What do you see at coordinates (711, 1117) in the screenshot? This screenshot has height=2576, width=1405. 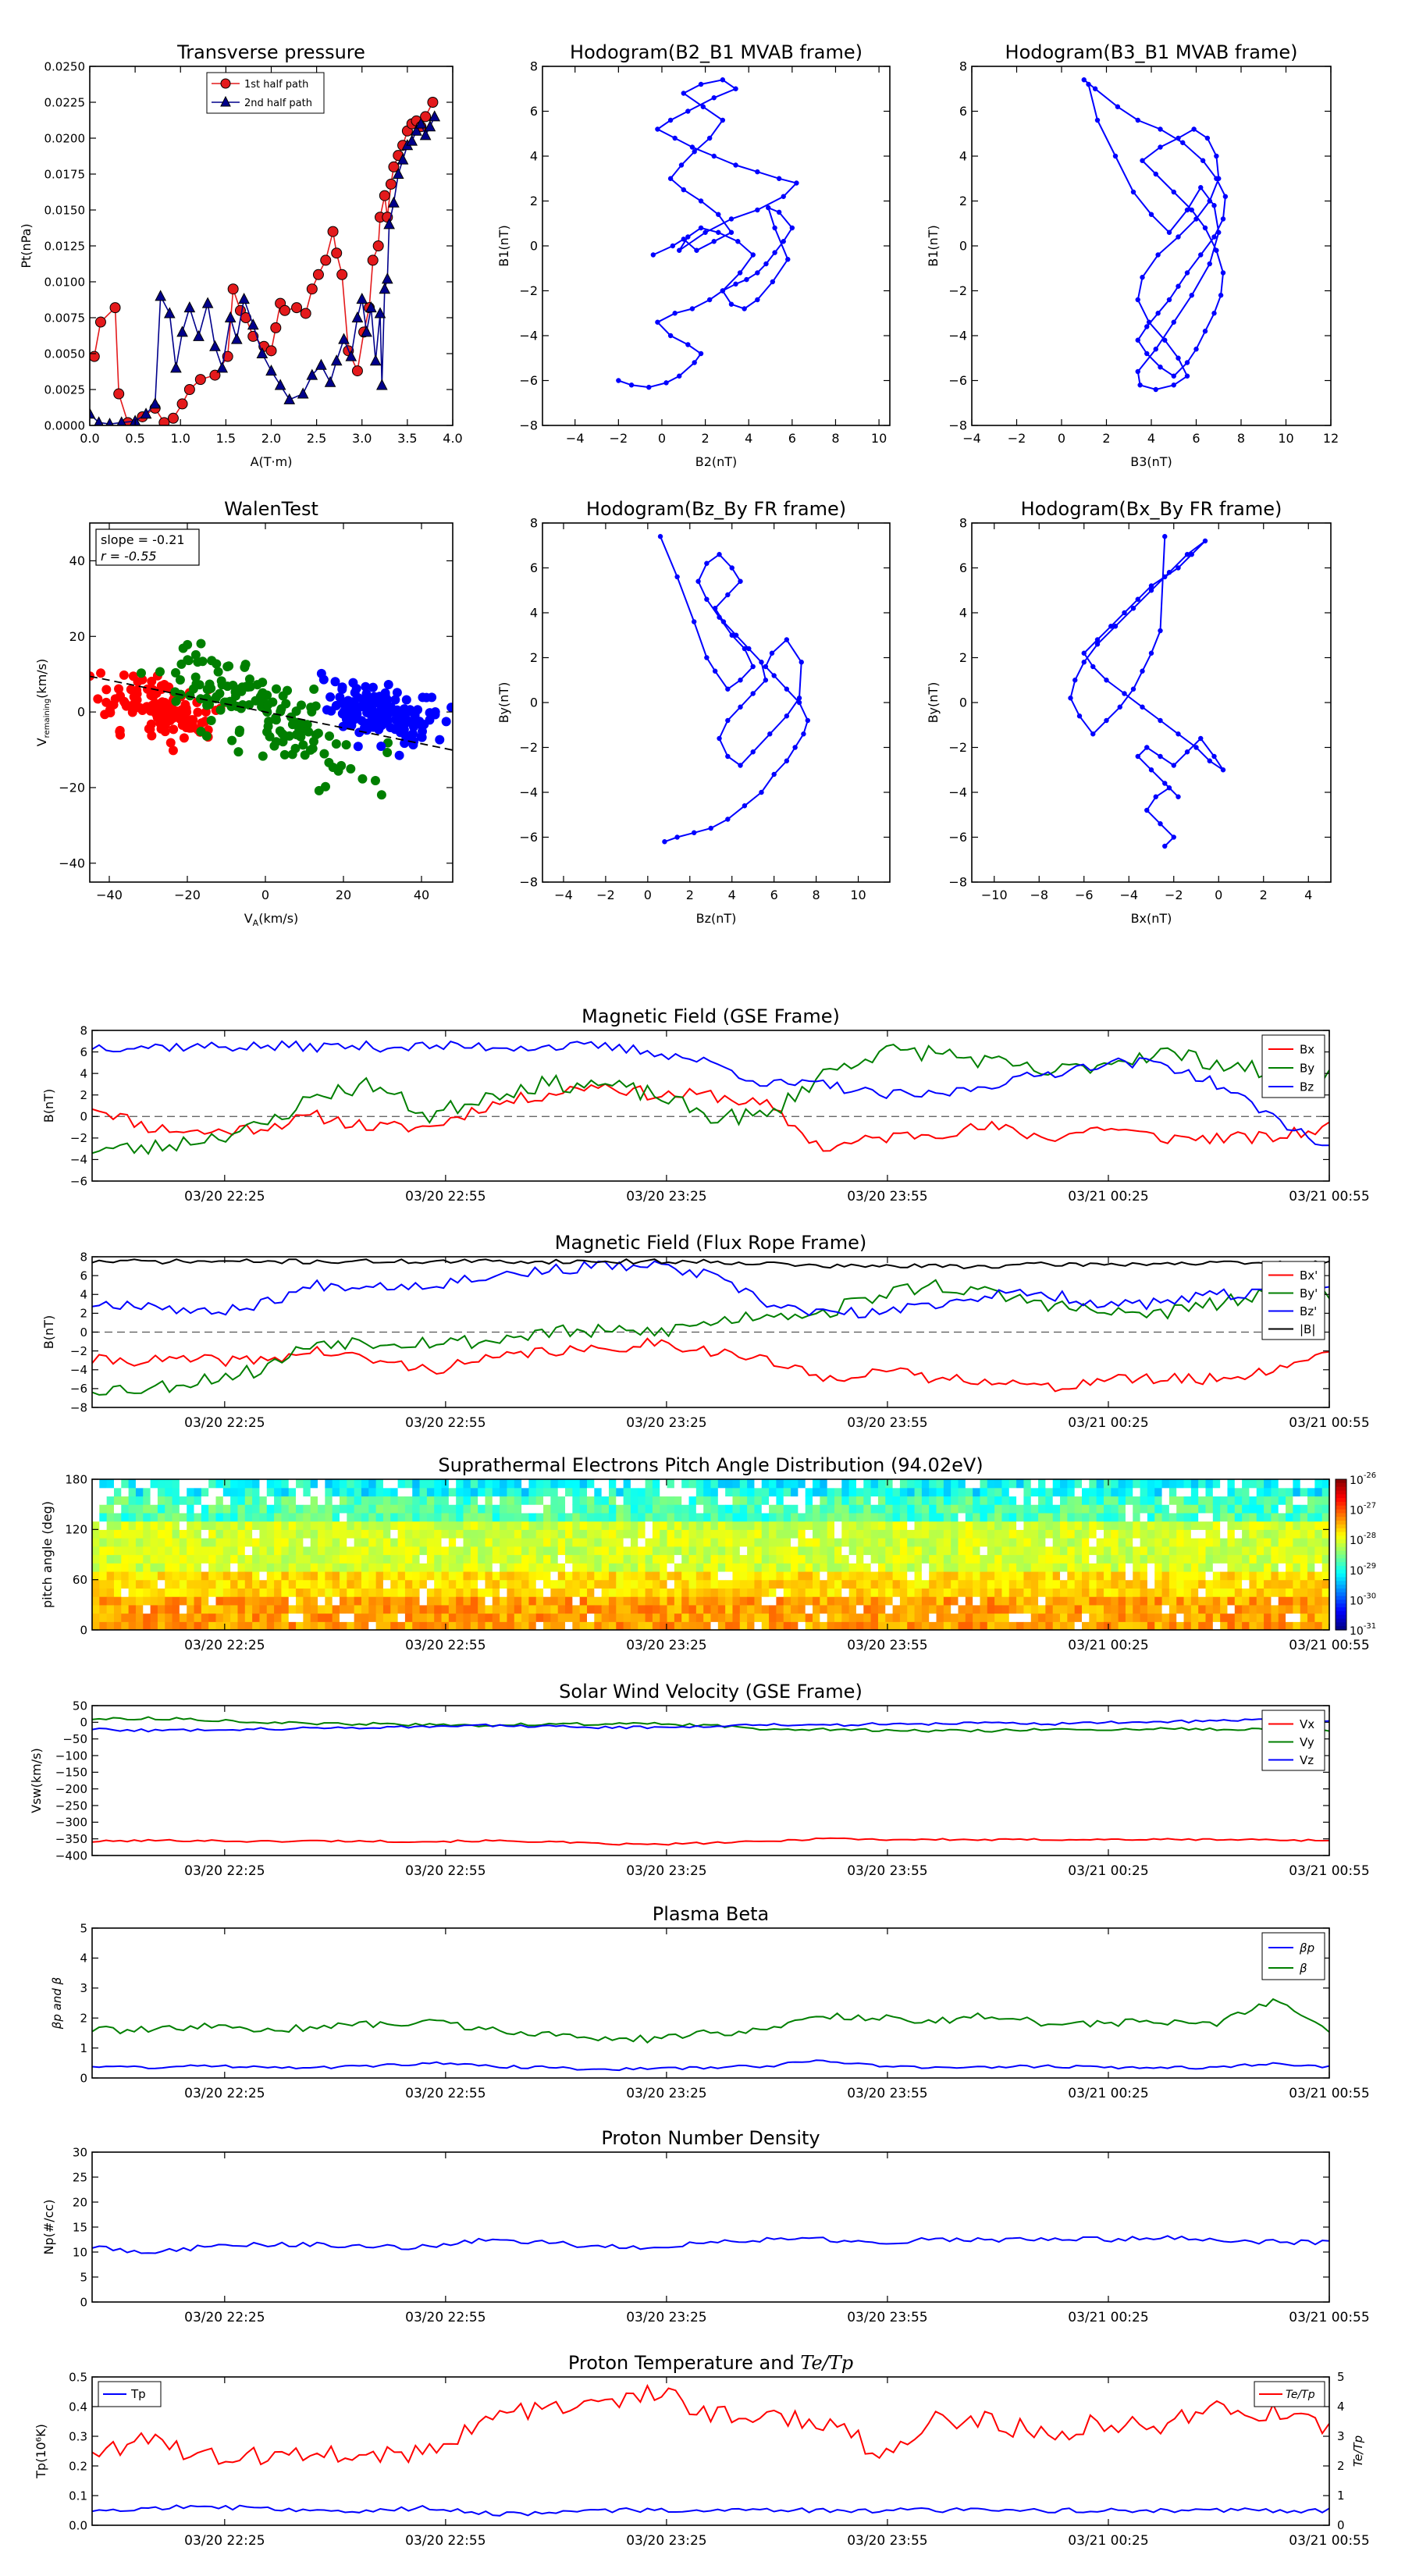 I see `series-line` at bounding box center [711, 1117].